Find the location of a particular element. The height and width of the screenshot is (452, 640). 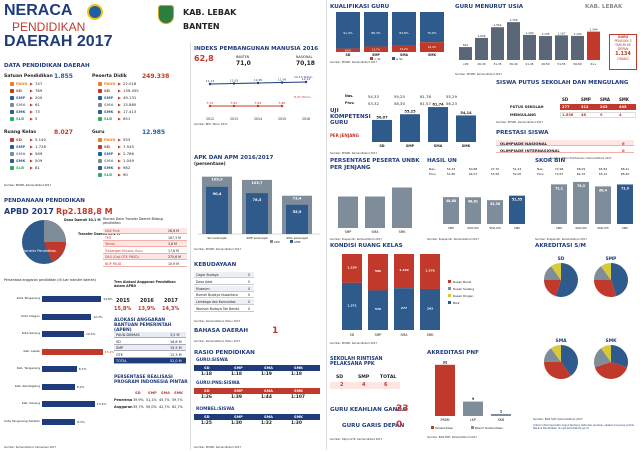

hasil-un-bar is located at coordinates (451, 210).